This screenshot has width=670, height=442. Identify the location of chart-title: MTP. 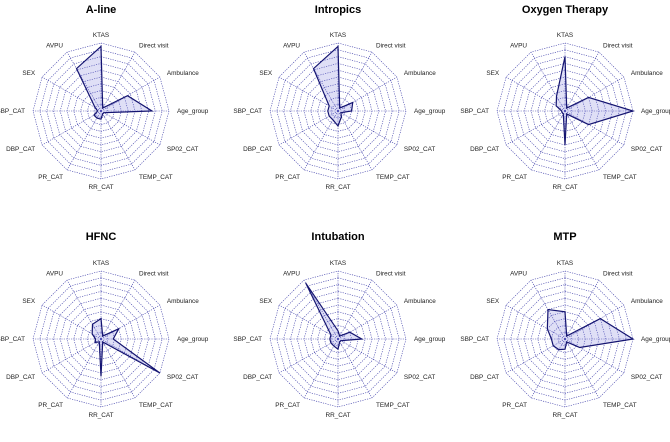
(564, 237).